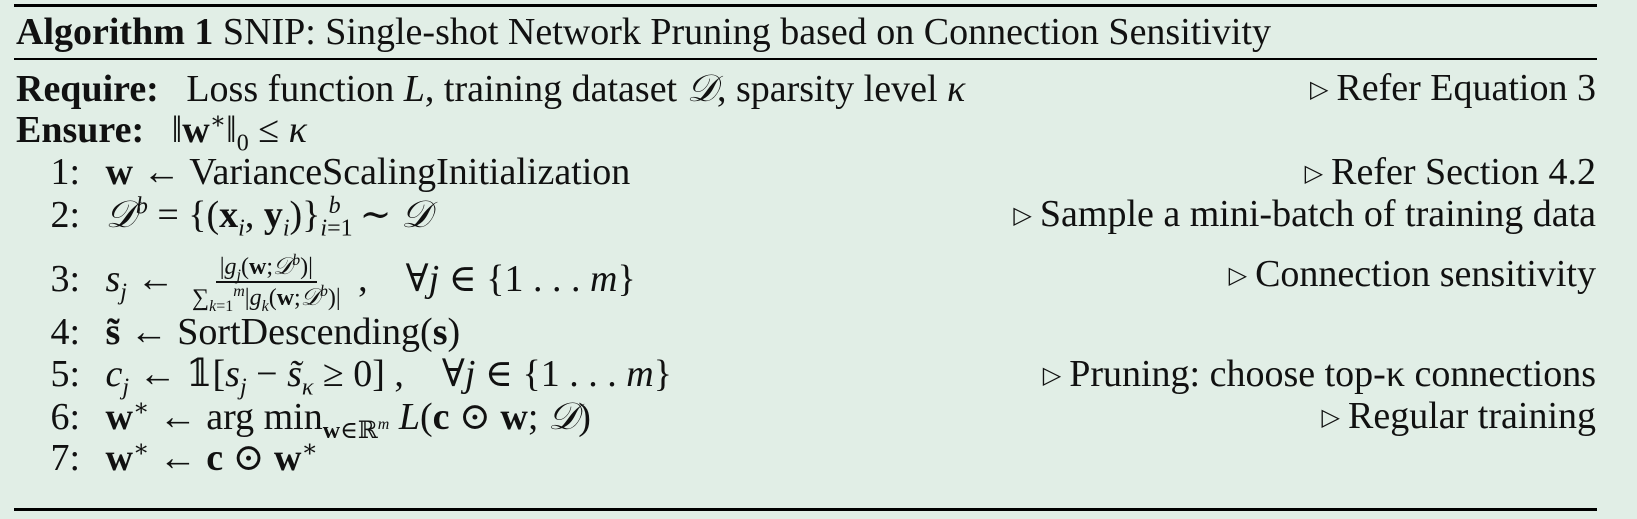 The height and width of the screenshot is (519, 1637). What do you see at coordinates (1450, 172) in the screenshot?
I see `step-comment: ▷ Refer Section 4.2` at bounding box center [1450, 172].